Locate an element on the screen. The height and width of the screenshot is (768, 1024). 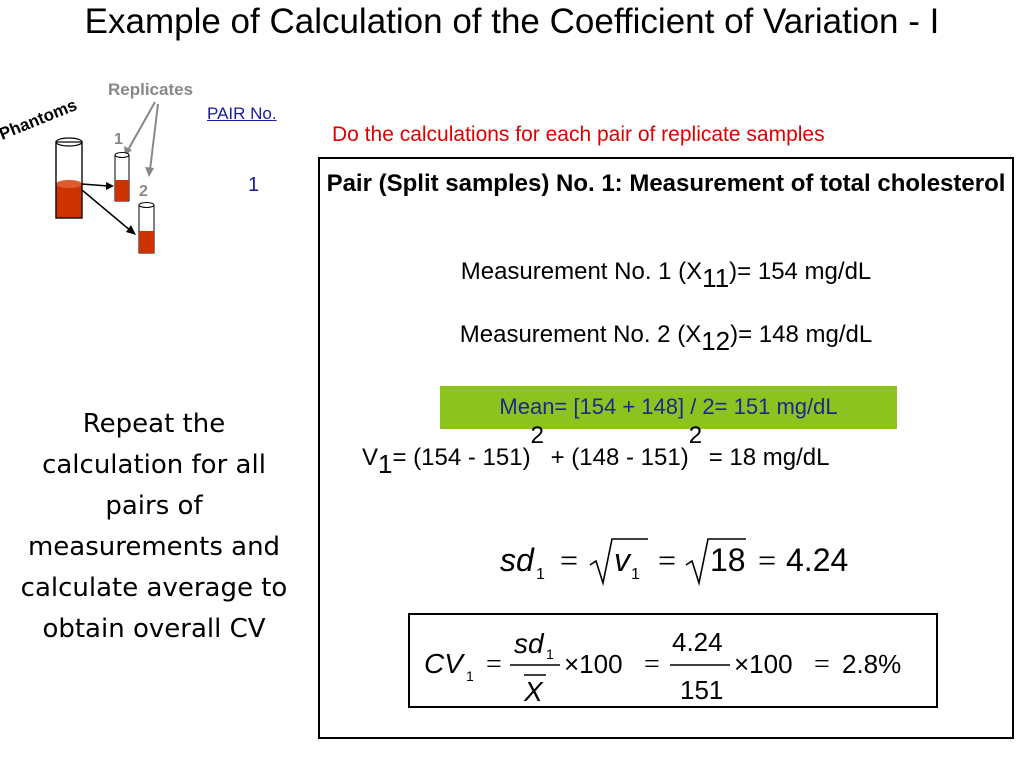
pair-number-header: PAIR No. is located at coordinates (242, 113).